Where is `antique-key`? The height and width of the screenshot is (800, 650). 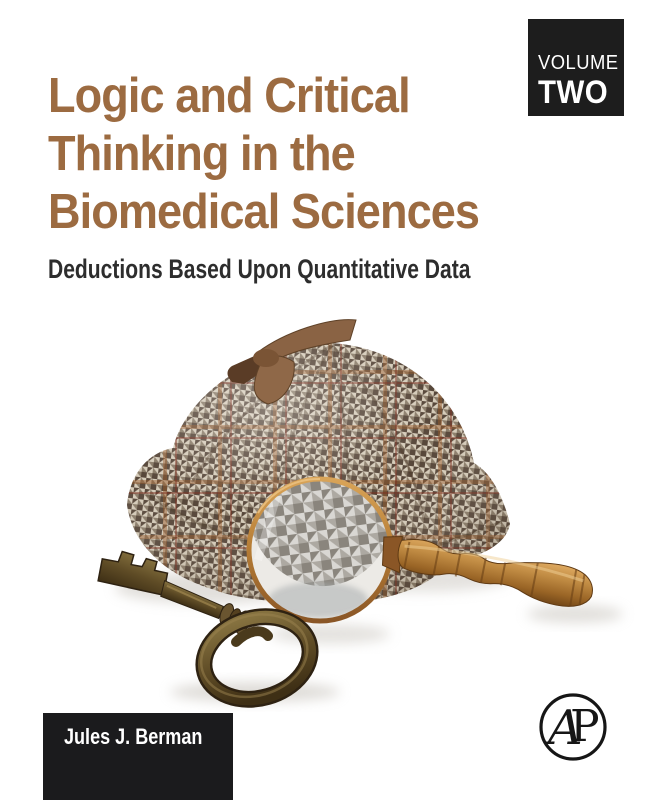 antique-key is located at coordinates (208, 629).